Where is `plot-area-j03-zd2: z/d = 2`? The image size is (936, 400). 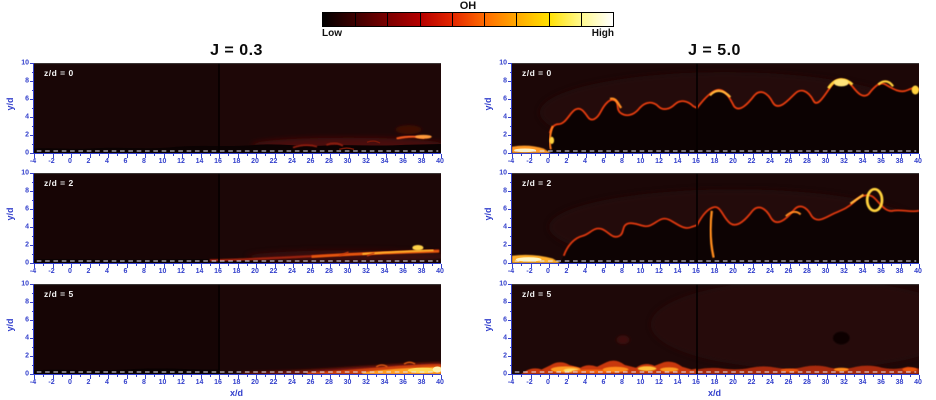 plot-area-j03-zd2: z/d = 2 is located at coordinates (236, 220).